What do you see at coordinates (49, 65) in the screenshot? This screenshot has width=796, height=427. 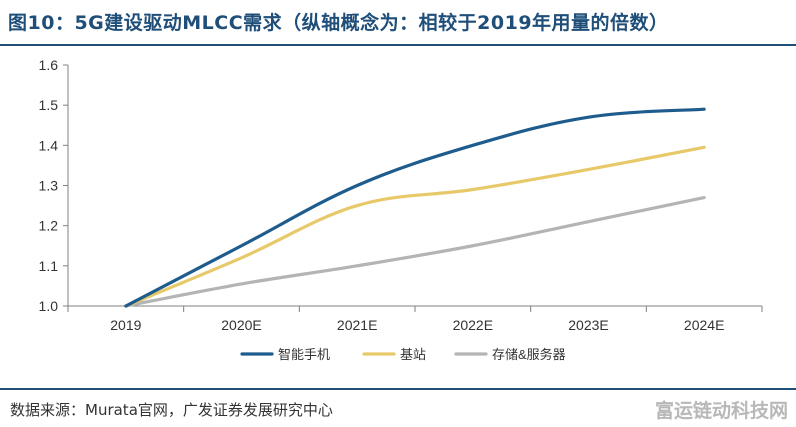 I see `y-tick-label: 1.6` at bounding box center [49, 65].